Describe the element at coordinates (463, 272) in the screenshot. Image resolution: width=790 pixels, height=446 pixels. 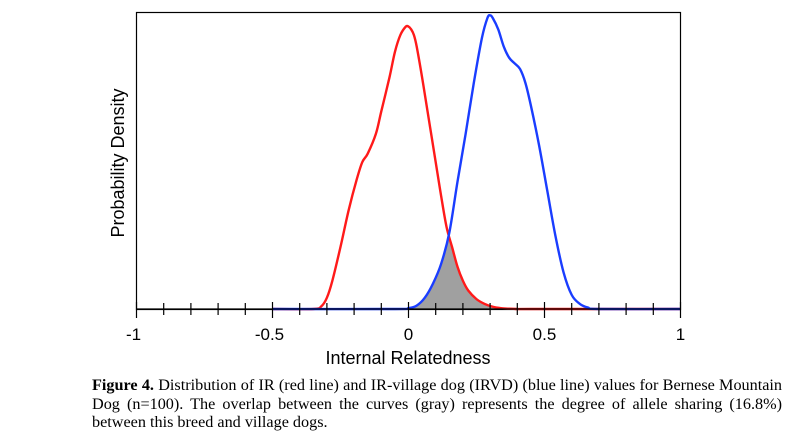
I see `overlap-area` at that location.